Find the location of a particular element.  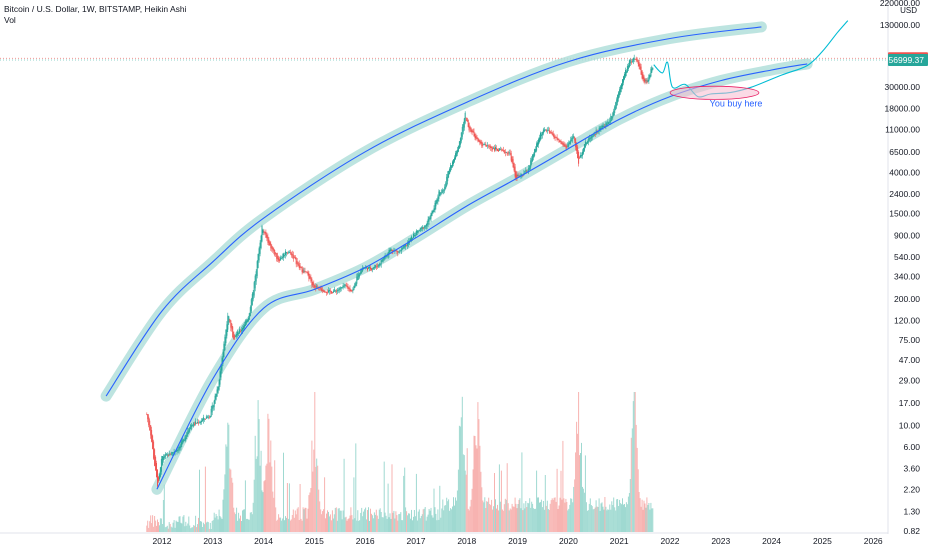

x-tick-label: 2023 is located at coordinates (720, 541).